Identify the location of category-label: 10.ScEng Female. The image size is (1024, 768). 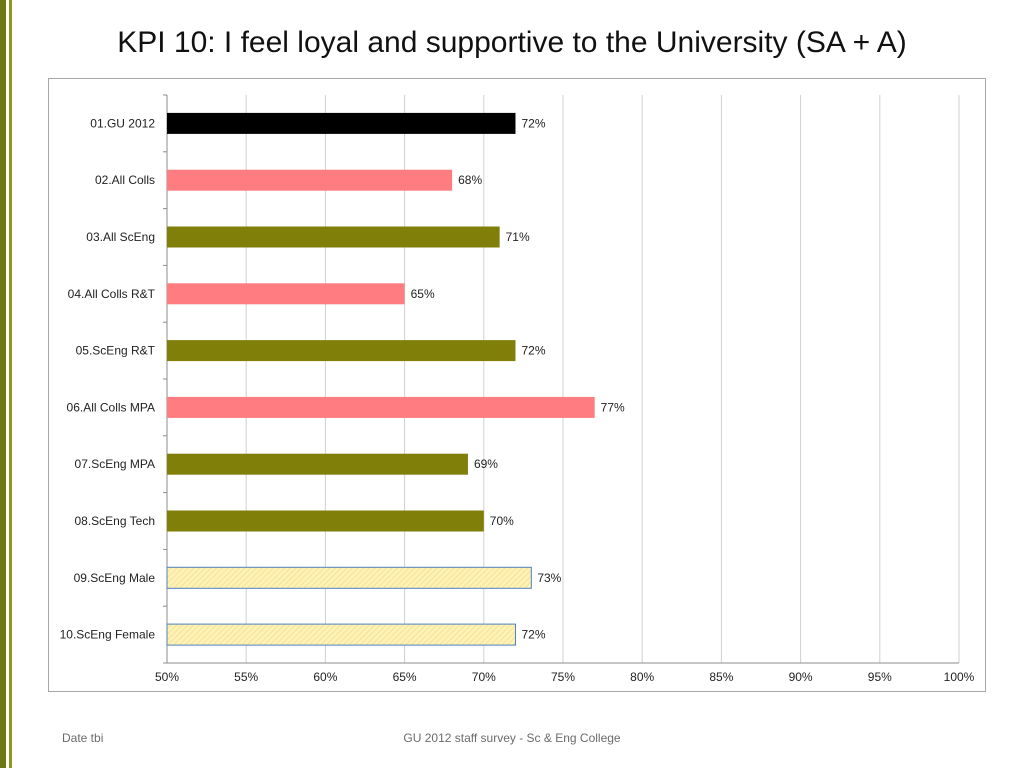
(108, 635).